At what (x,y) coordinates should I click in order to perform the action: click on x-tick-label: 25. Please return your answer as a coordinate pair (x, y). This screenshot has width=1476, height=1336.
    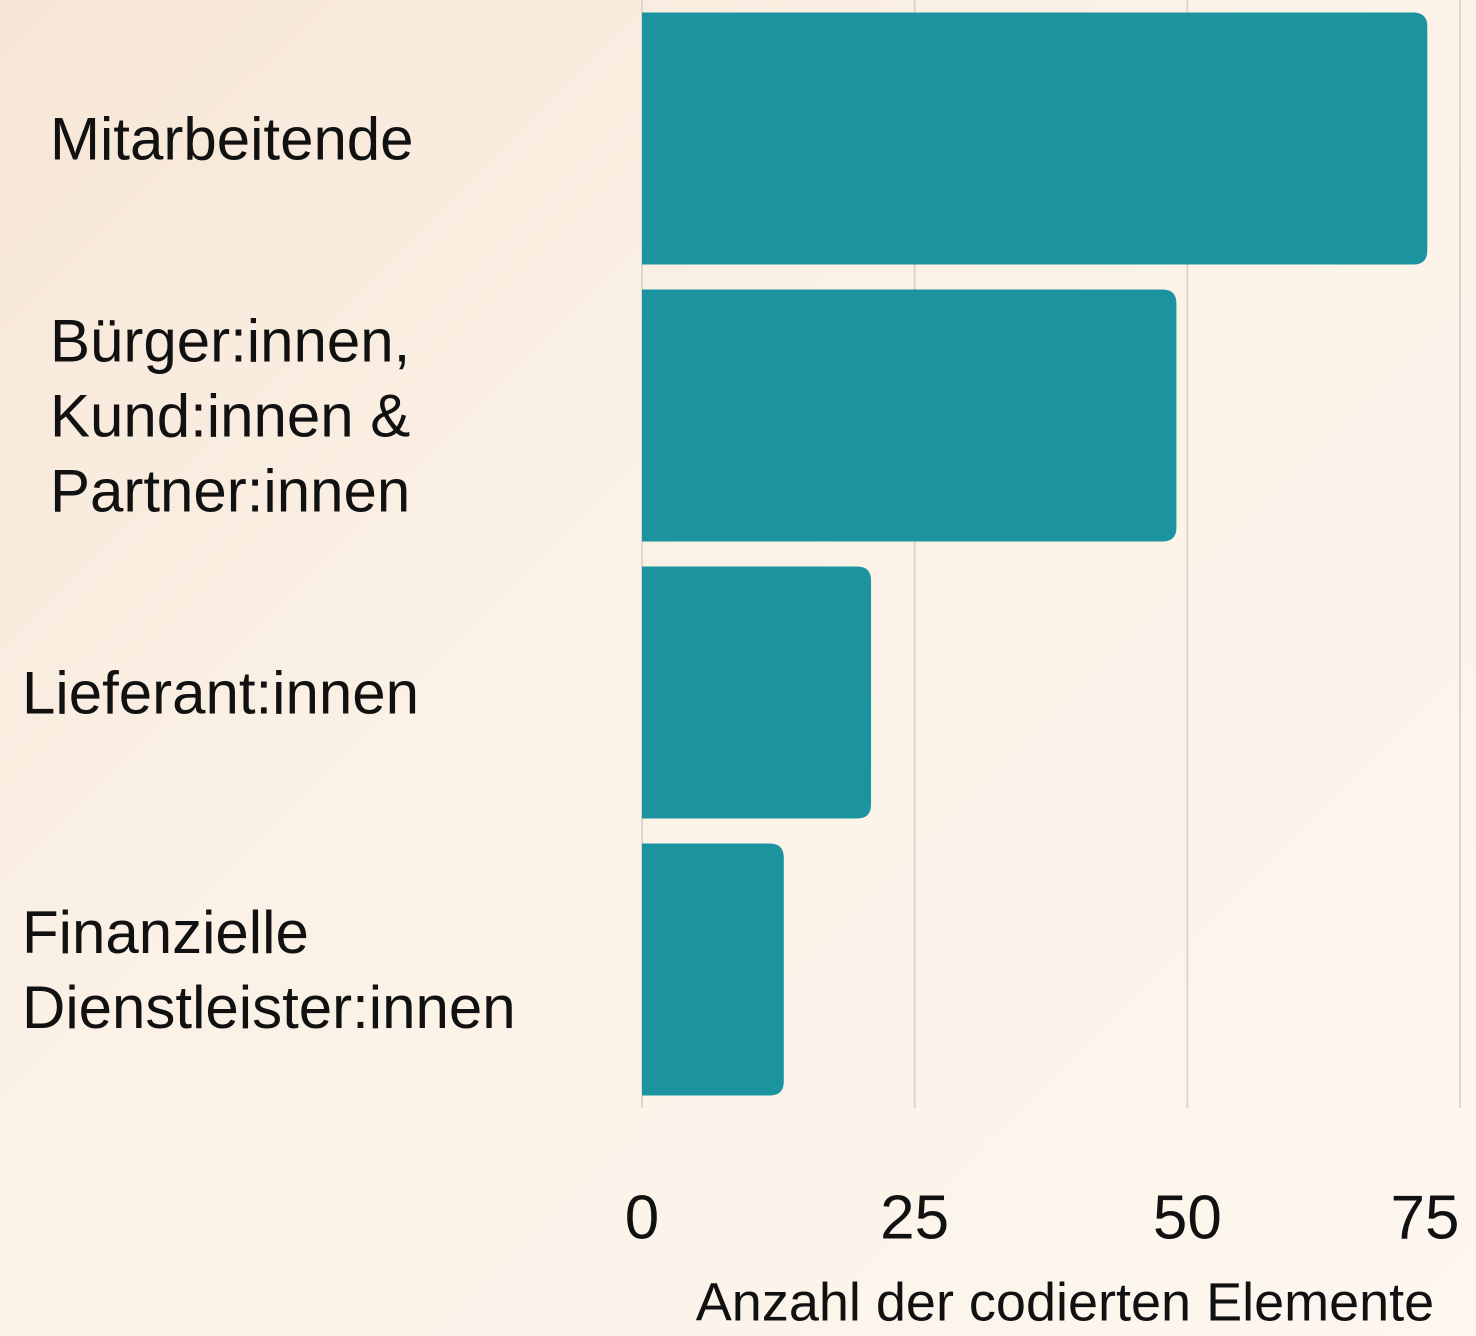
    Looking at the image, I should click on (914, 1217).